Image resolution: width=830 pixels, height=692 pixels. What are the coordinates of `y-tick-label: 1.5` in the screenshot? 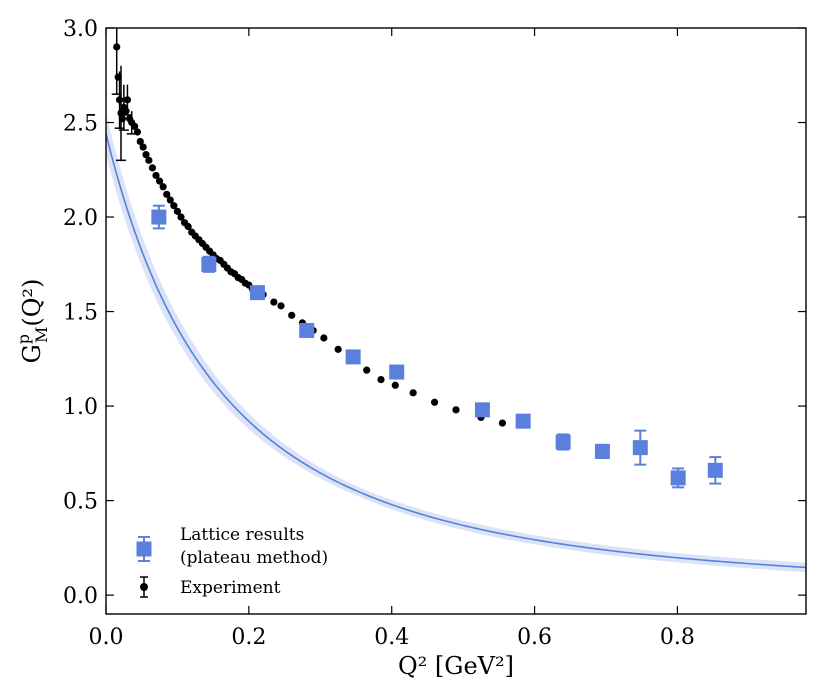 It's located at (80, 313).